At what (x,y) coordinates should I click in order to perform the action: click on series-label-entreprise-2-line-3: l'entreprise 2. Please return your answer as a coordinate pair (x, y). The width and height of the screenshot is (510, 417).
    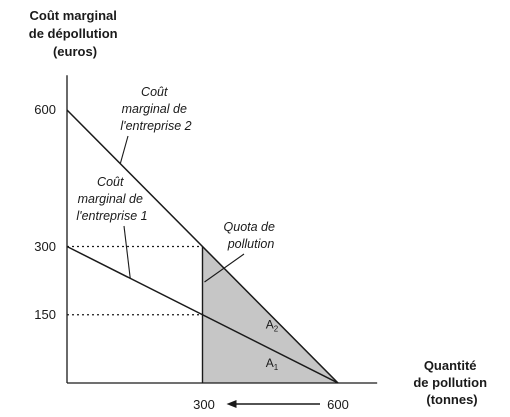
    Looking at the image, I should click on (155, 126).